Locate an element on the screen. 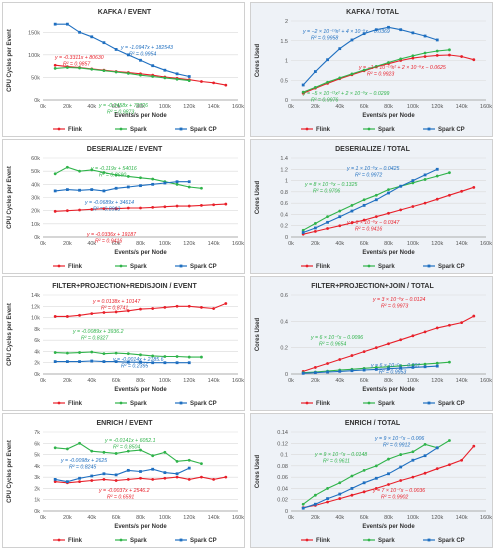  legend-item-spark-cp: Spark CP is located at coordinates (444, 541).